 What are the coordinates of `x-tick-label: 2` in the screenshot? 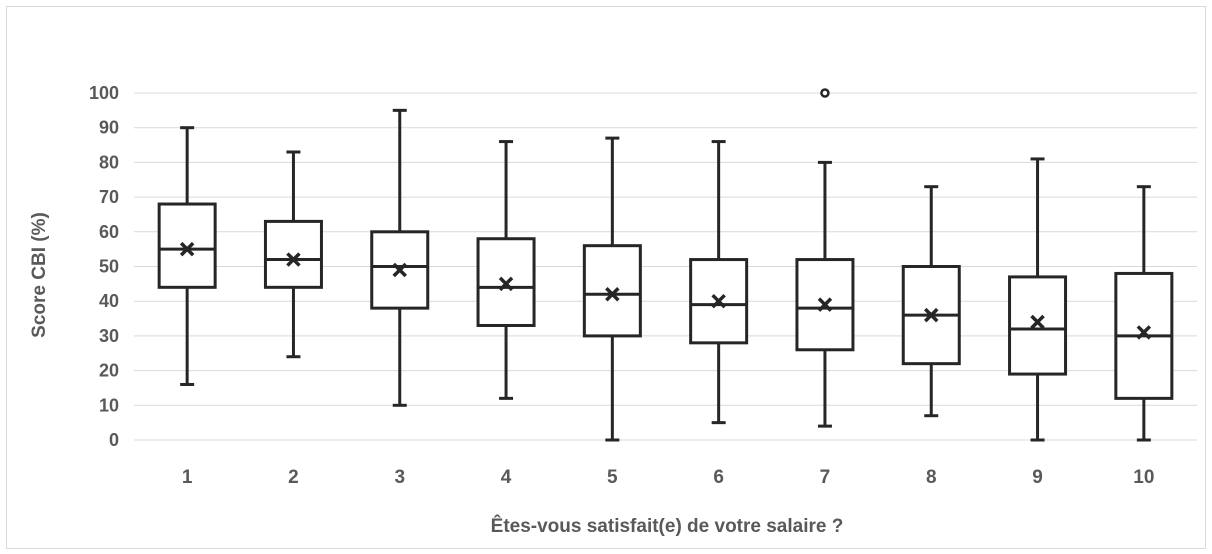 It's located at (293, 477).